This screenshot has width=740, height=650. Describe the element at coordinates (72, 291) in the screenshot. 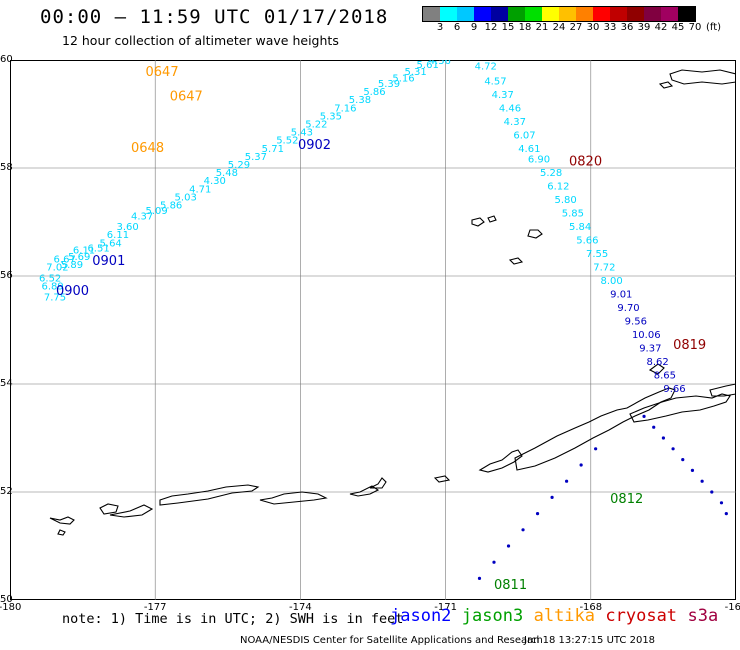

I see `pass-time-label: 0900` at that location.